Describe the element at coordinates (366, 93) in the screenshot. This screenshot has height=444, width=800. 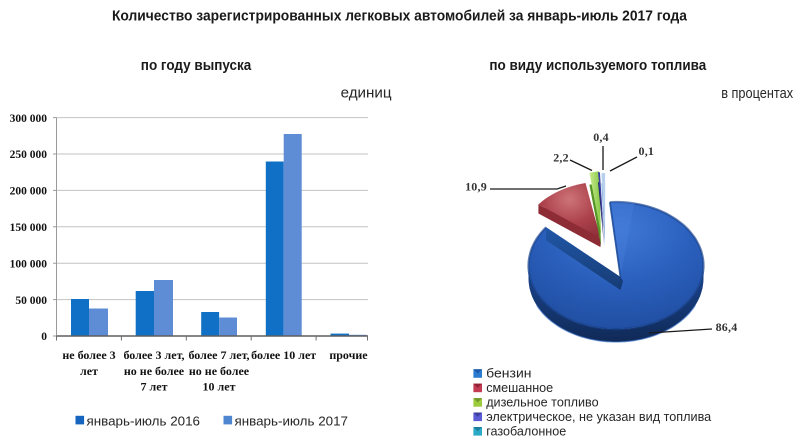
I see `svg-text: единиц` at that location.